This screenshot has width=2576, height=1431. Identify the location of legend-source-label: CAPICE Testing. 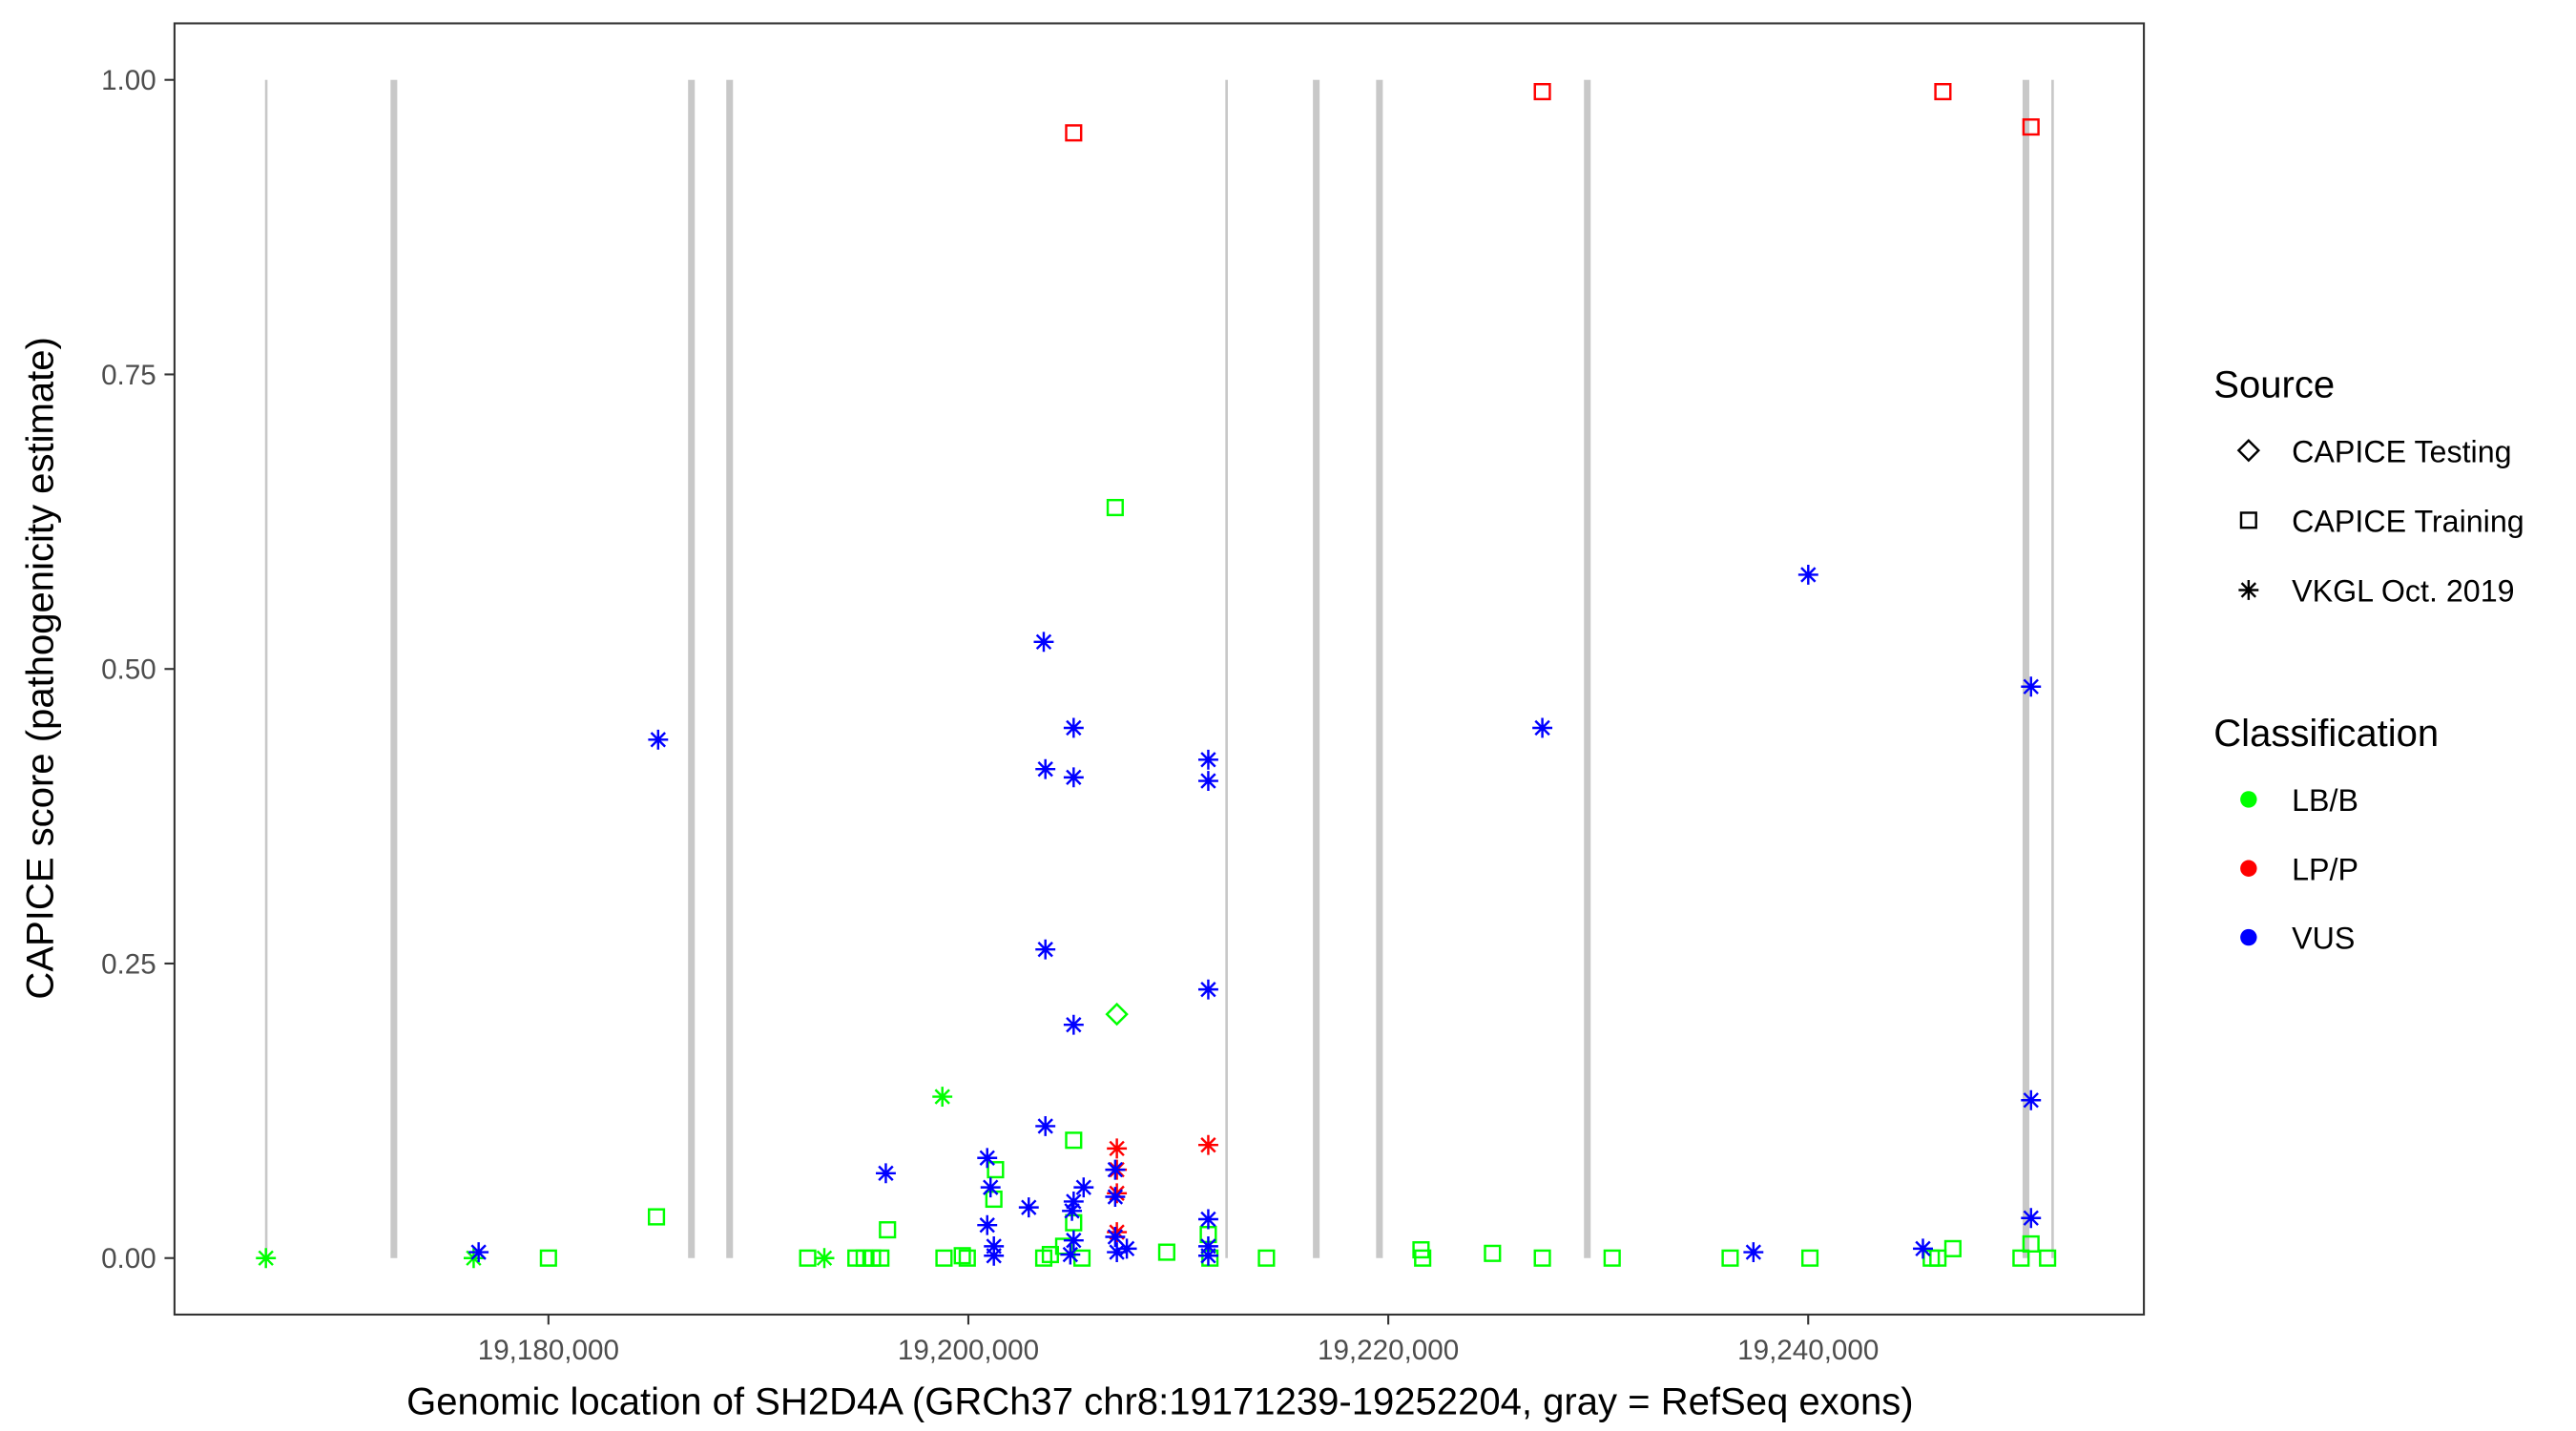
(2401, 451).